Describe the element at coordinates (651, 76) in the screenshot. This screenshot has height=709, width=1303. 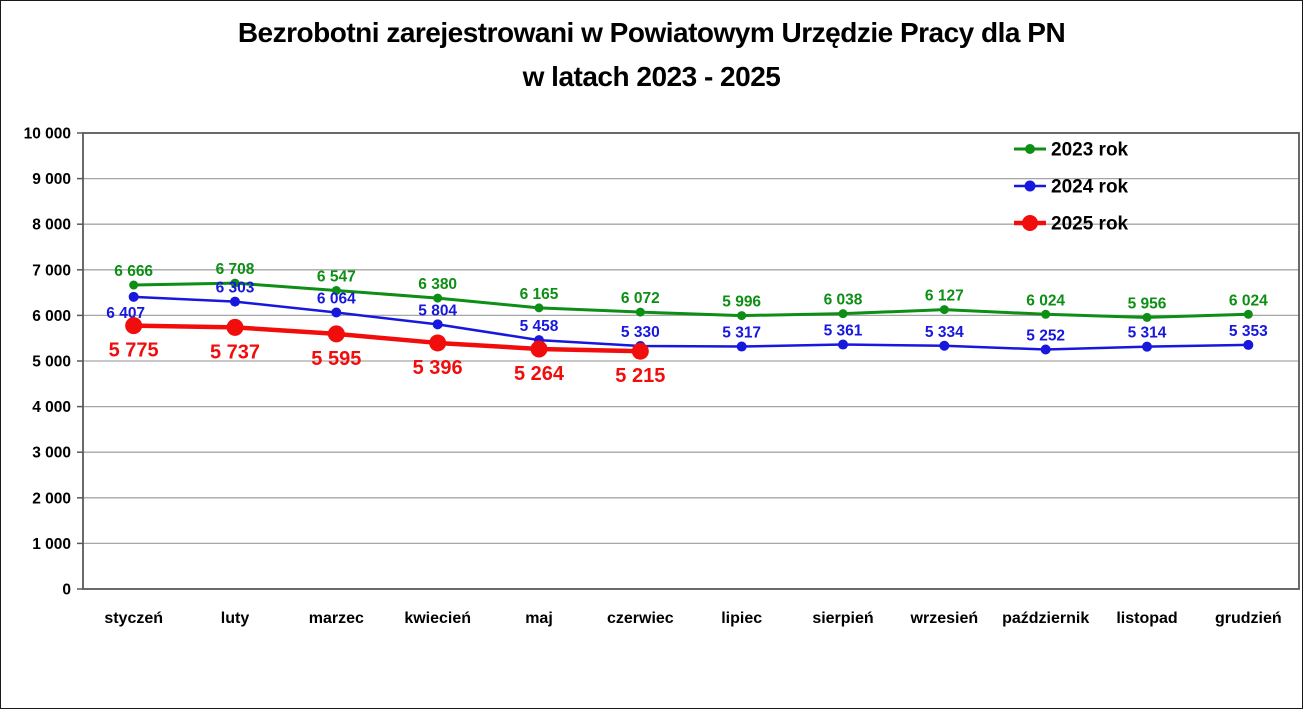
I see `chart-title-line2: w latach 2023 - 2025` at that location.